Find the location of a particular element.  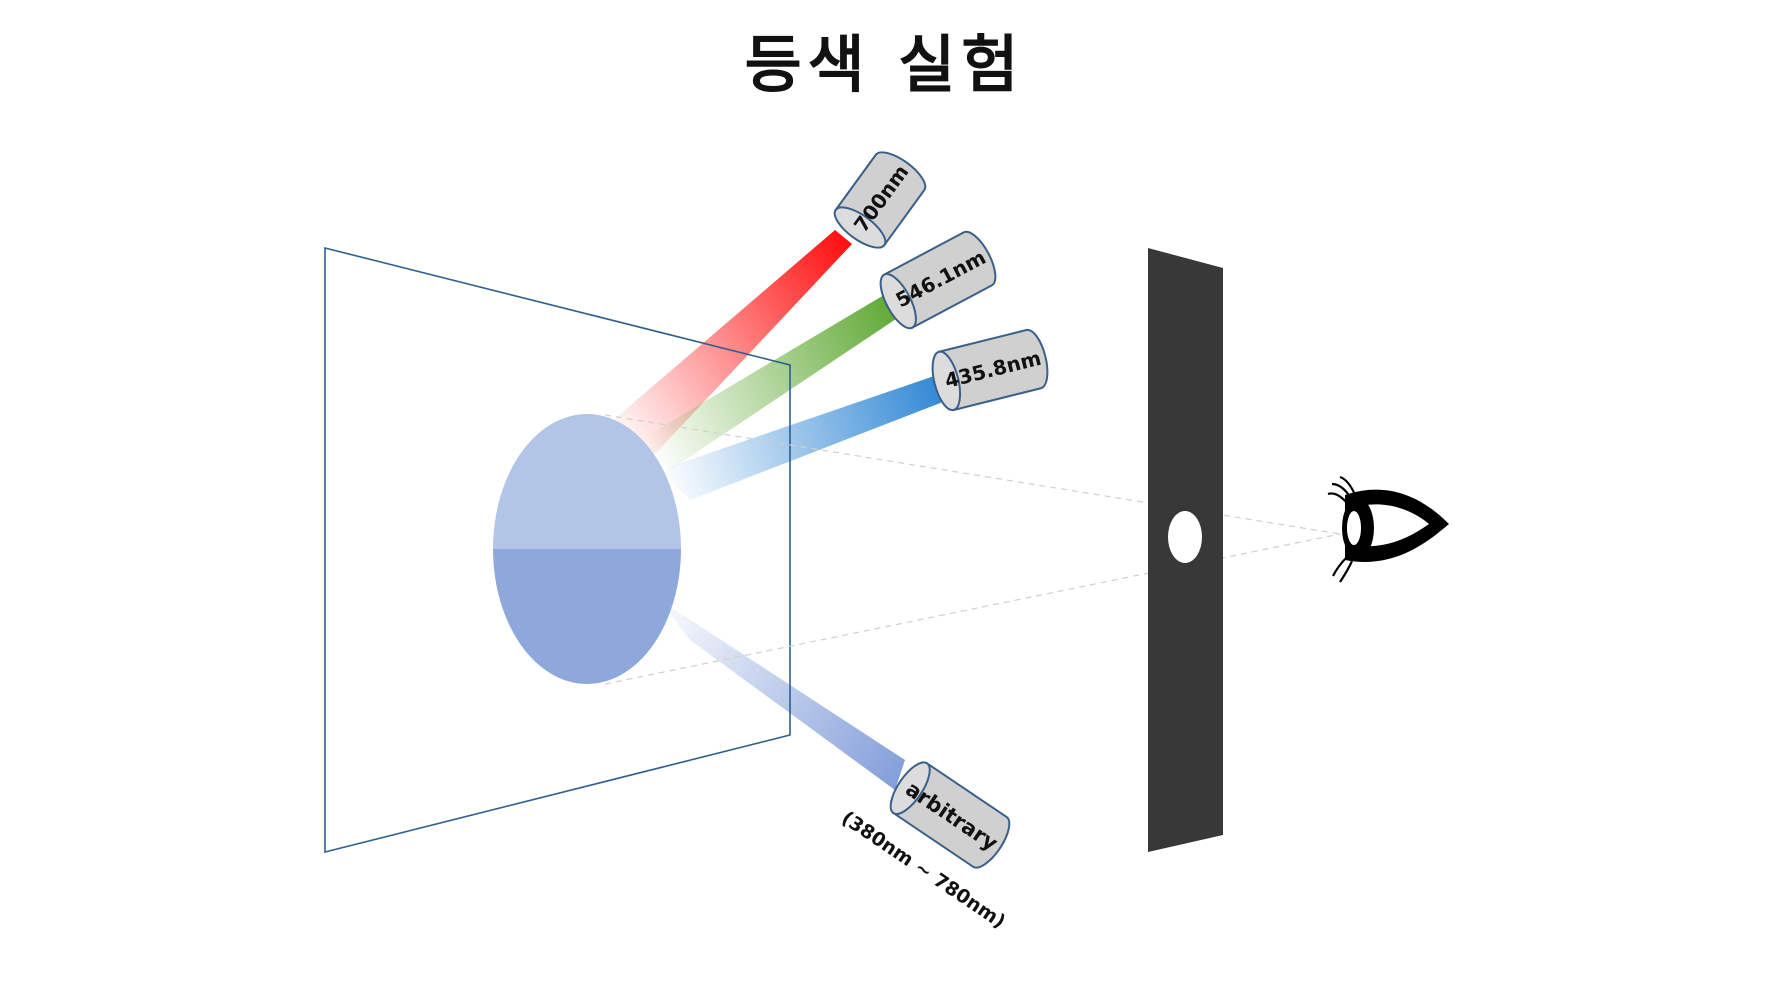

lamp-blue: 435.8nm is located at coordinates (990, 370).